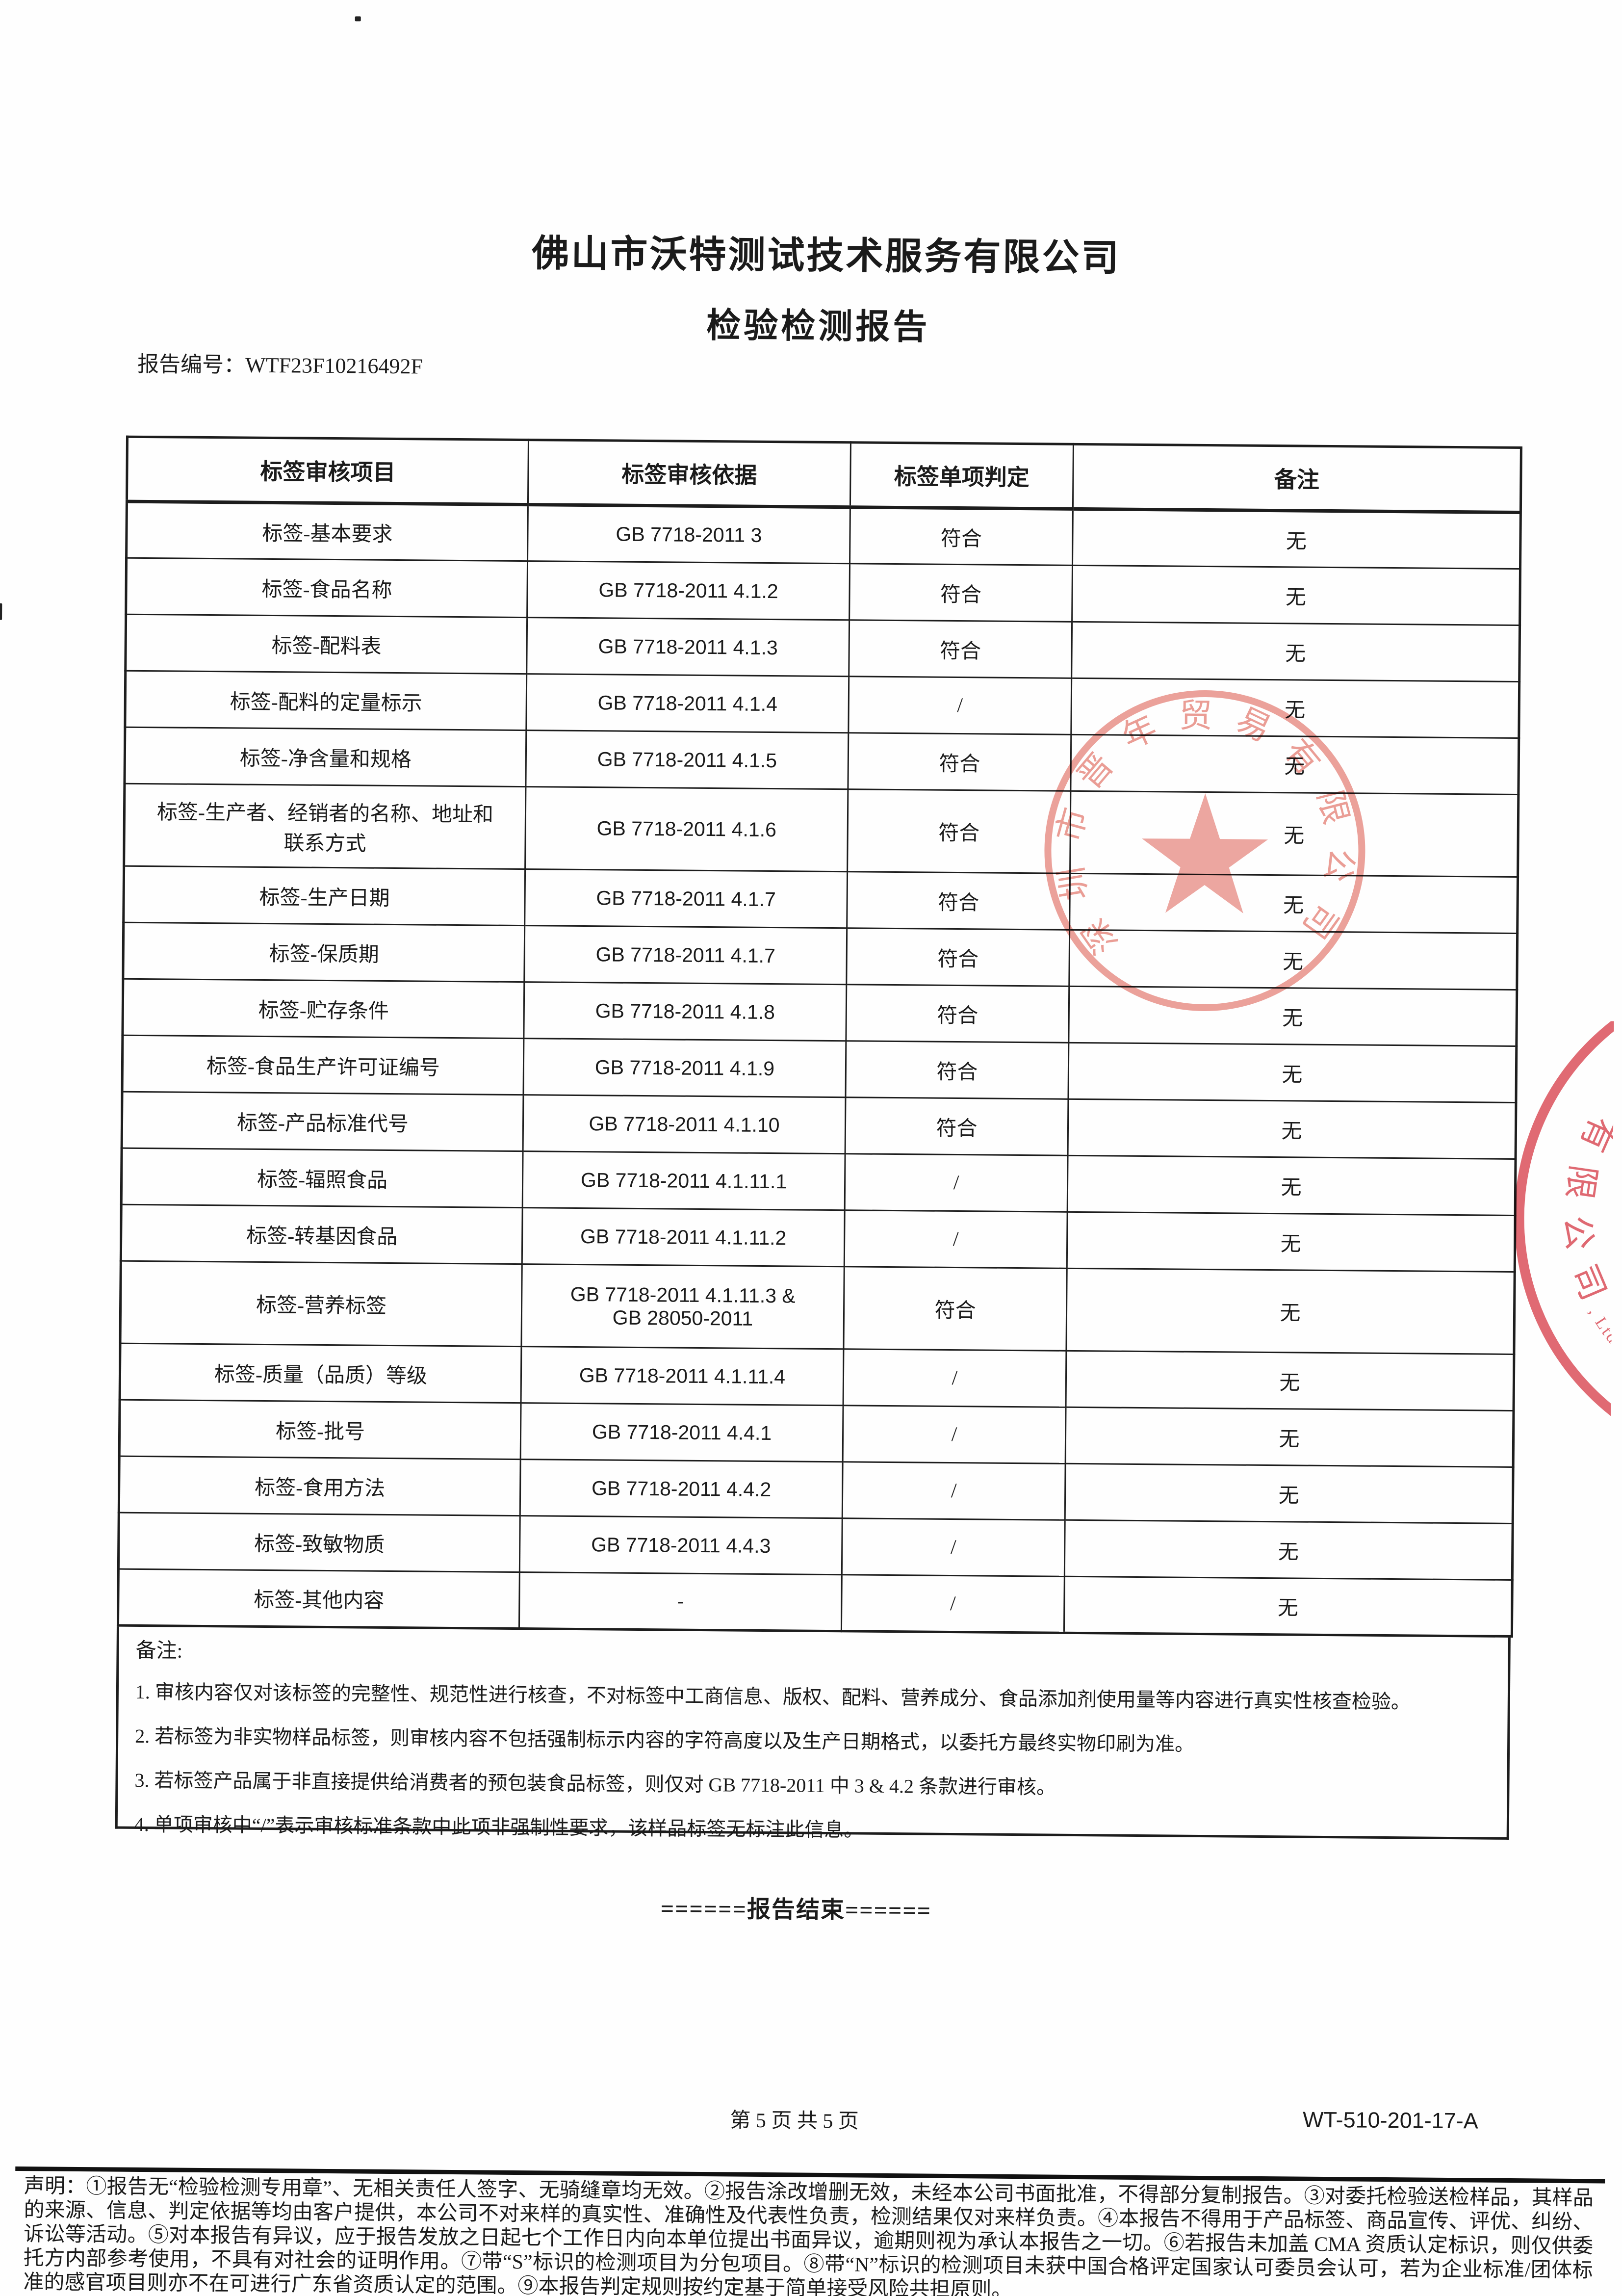 The width and height of the screenshot is (1622, 2296). I want to click on table-header-row: 标签审核项目 标签审核依据 标签单项判定 备注, so click(824, 475).